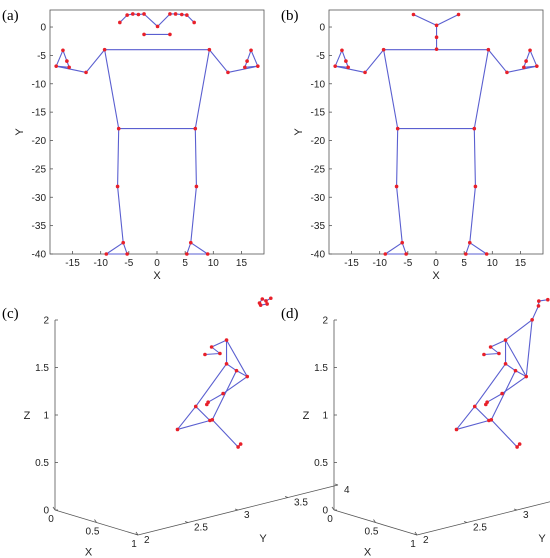 The height and width of the screenshot is (558, 550). Describe the element at coordinates (43, 28) in the screenshot. I see `y-tick-label: 0` at that location.